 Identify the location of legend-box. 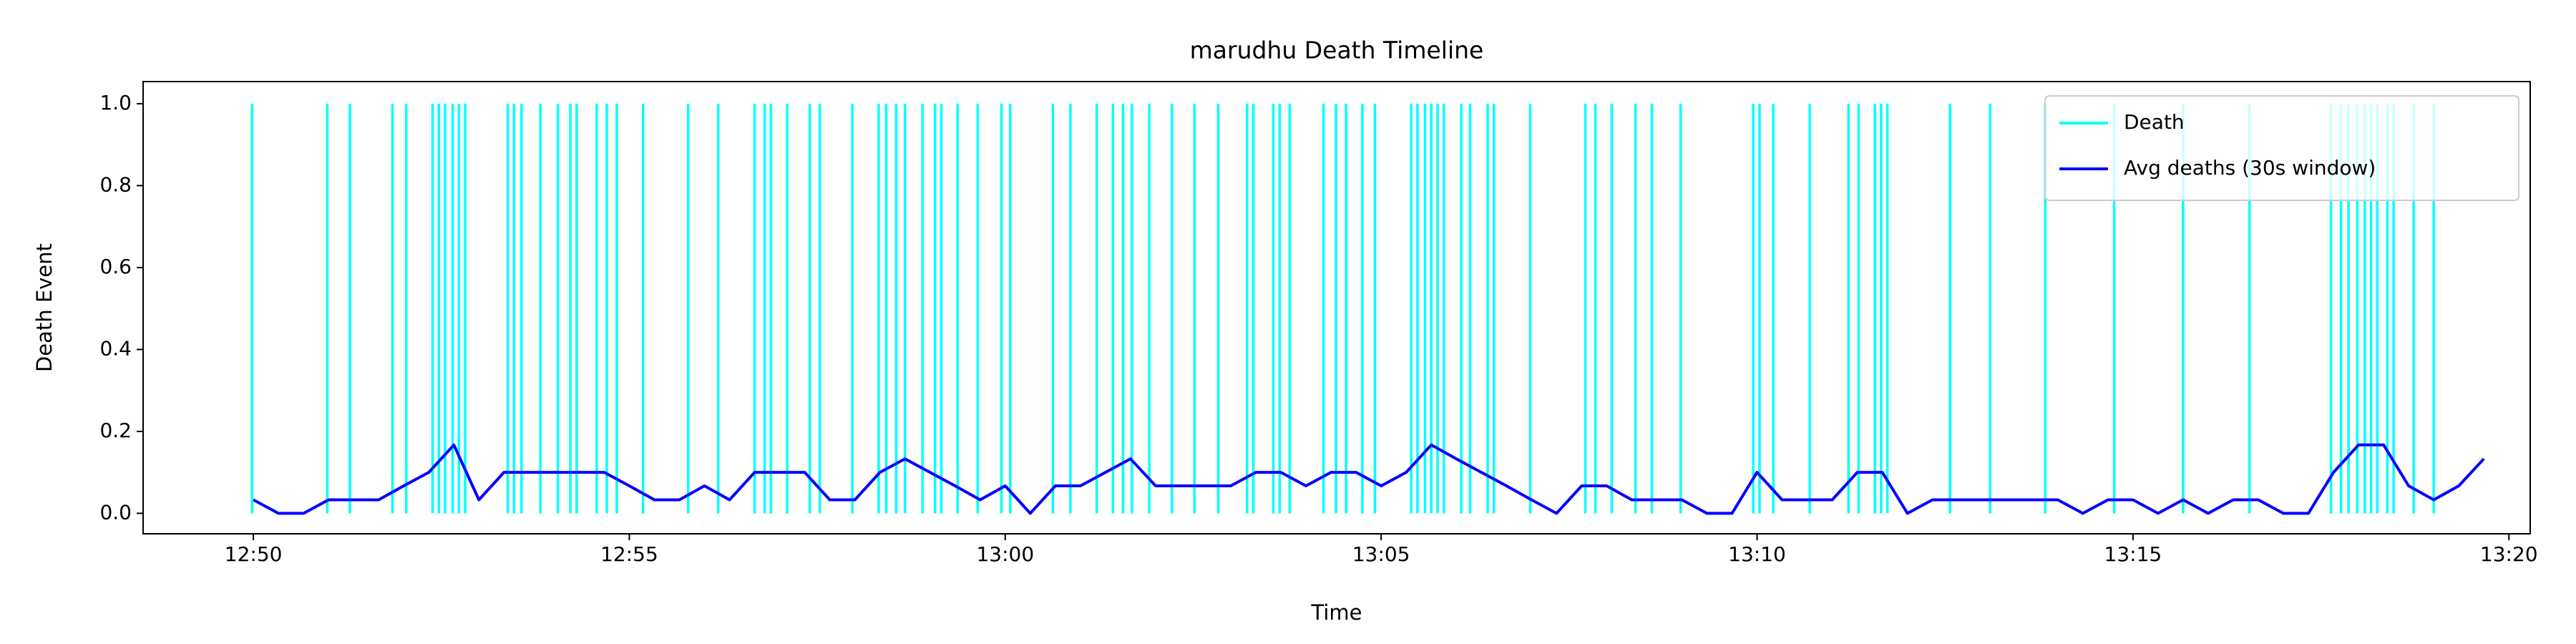
(2281, 148).